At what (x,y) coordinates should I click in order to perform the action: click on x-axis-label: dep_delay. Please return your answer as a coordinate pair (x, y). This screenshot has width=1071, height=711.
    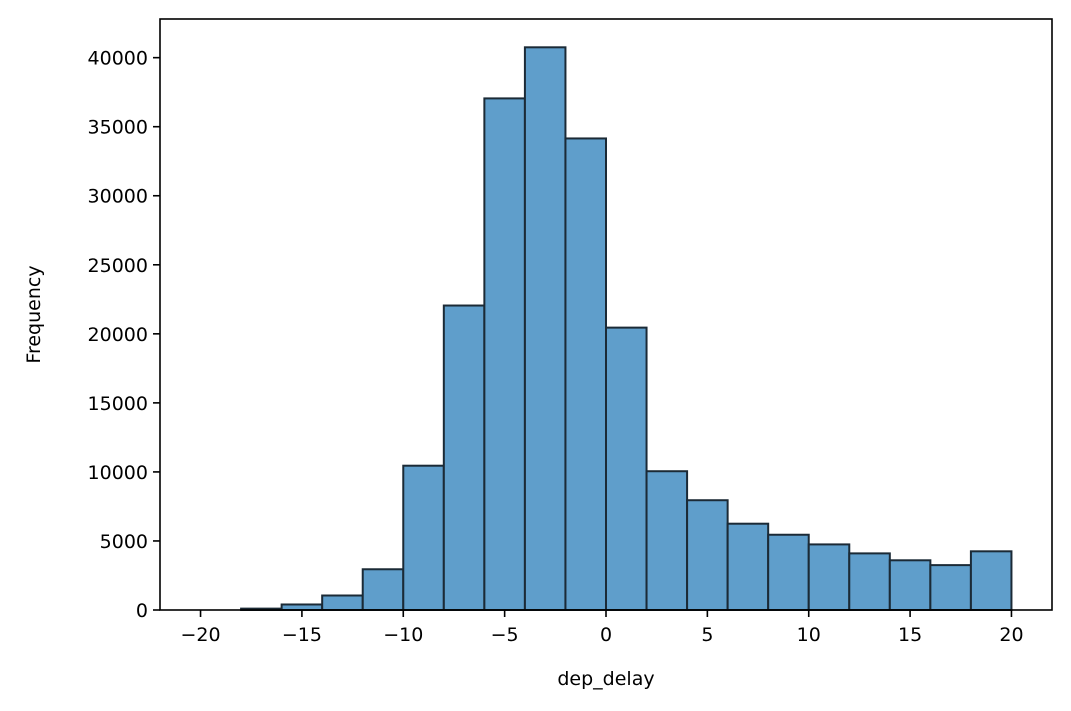
    Looking at the image, I should click on (605, 679).